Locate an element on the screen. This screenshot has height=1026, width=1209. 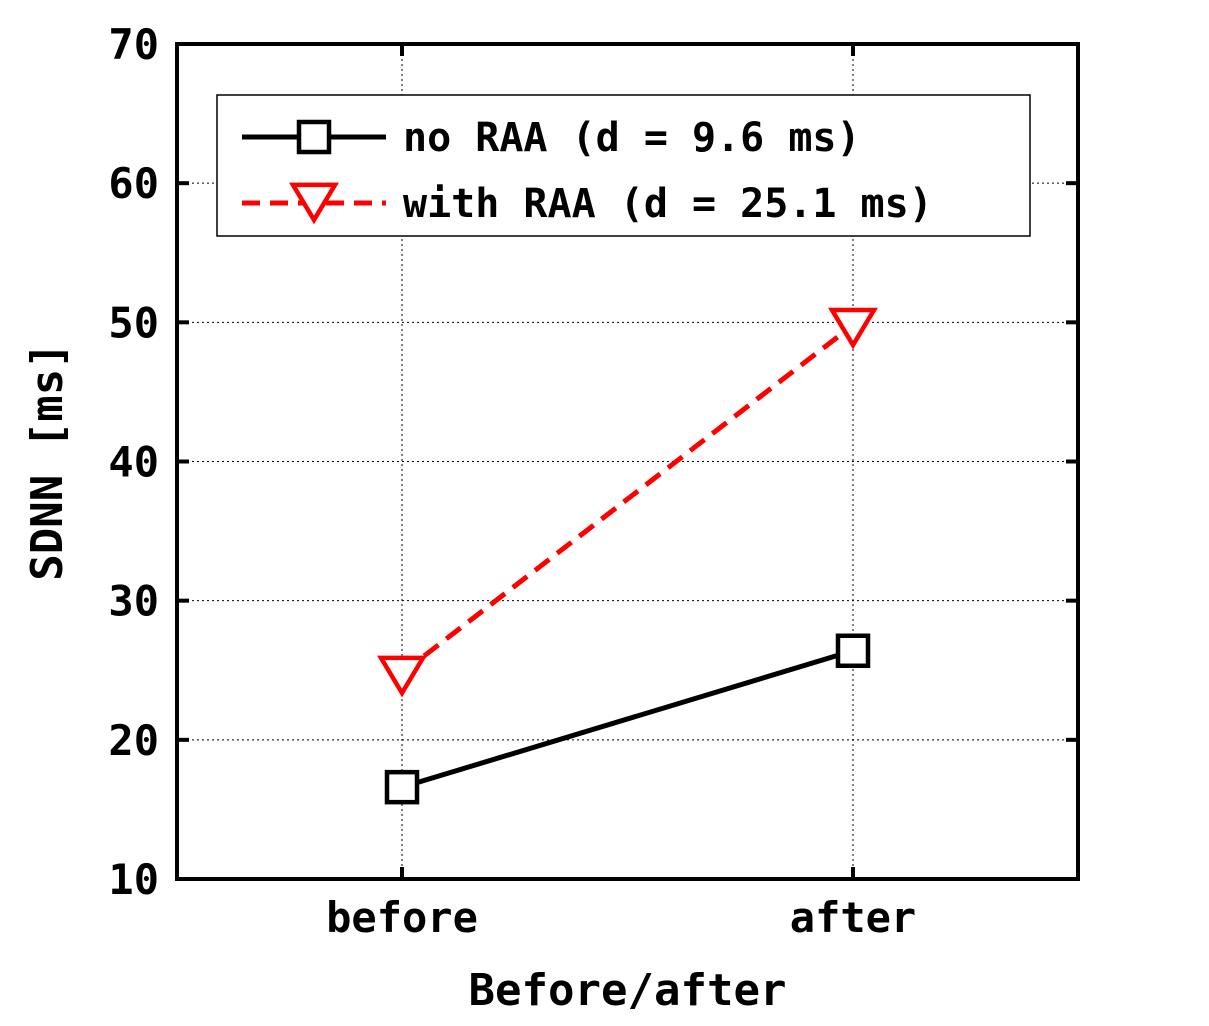
y-tick-label: 70 is located at coordinates (133, 44).